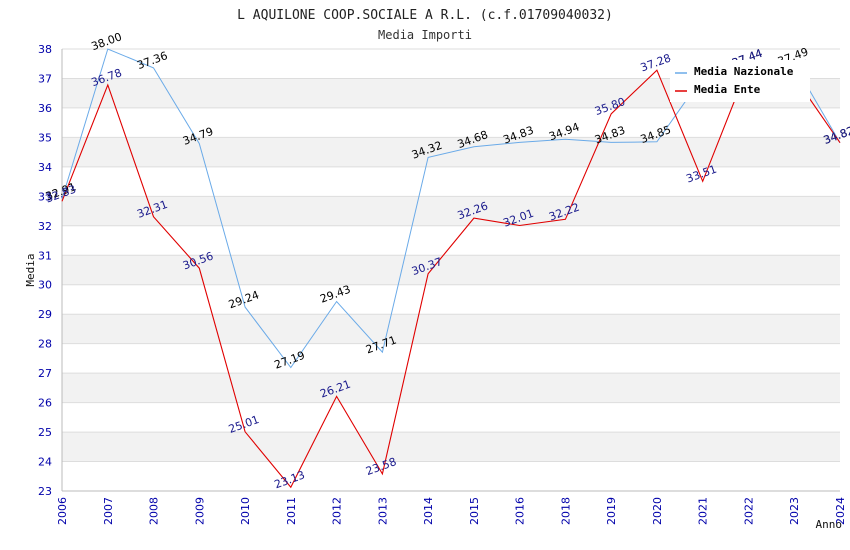 This screenshot has height=550, width=850. What do you see at coordinates (290, 360) in the screenshot?
I see `data-label-media-nazionale: 27.19` at bounding box center [290, 360].